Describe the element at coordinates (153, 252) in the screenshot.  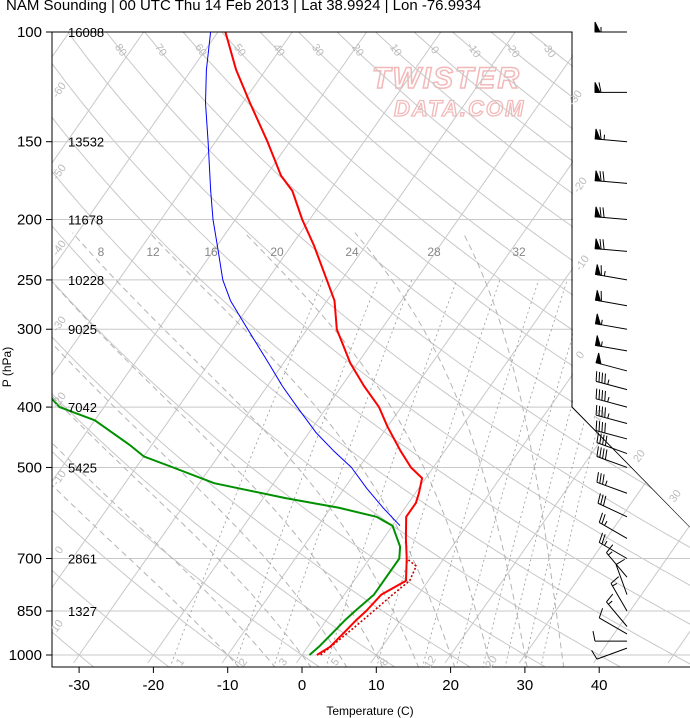
I see `mixing-ratio-label: 12` at that location.